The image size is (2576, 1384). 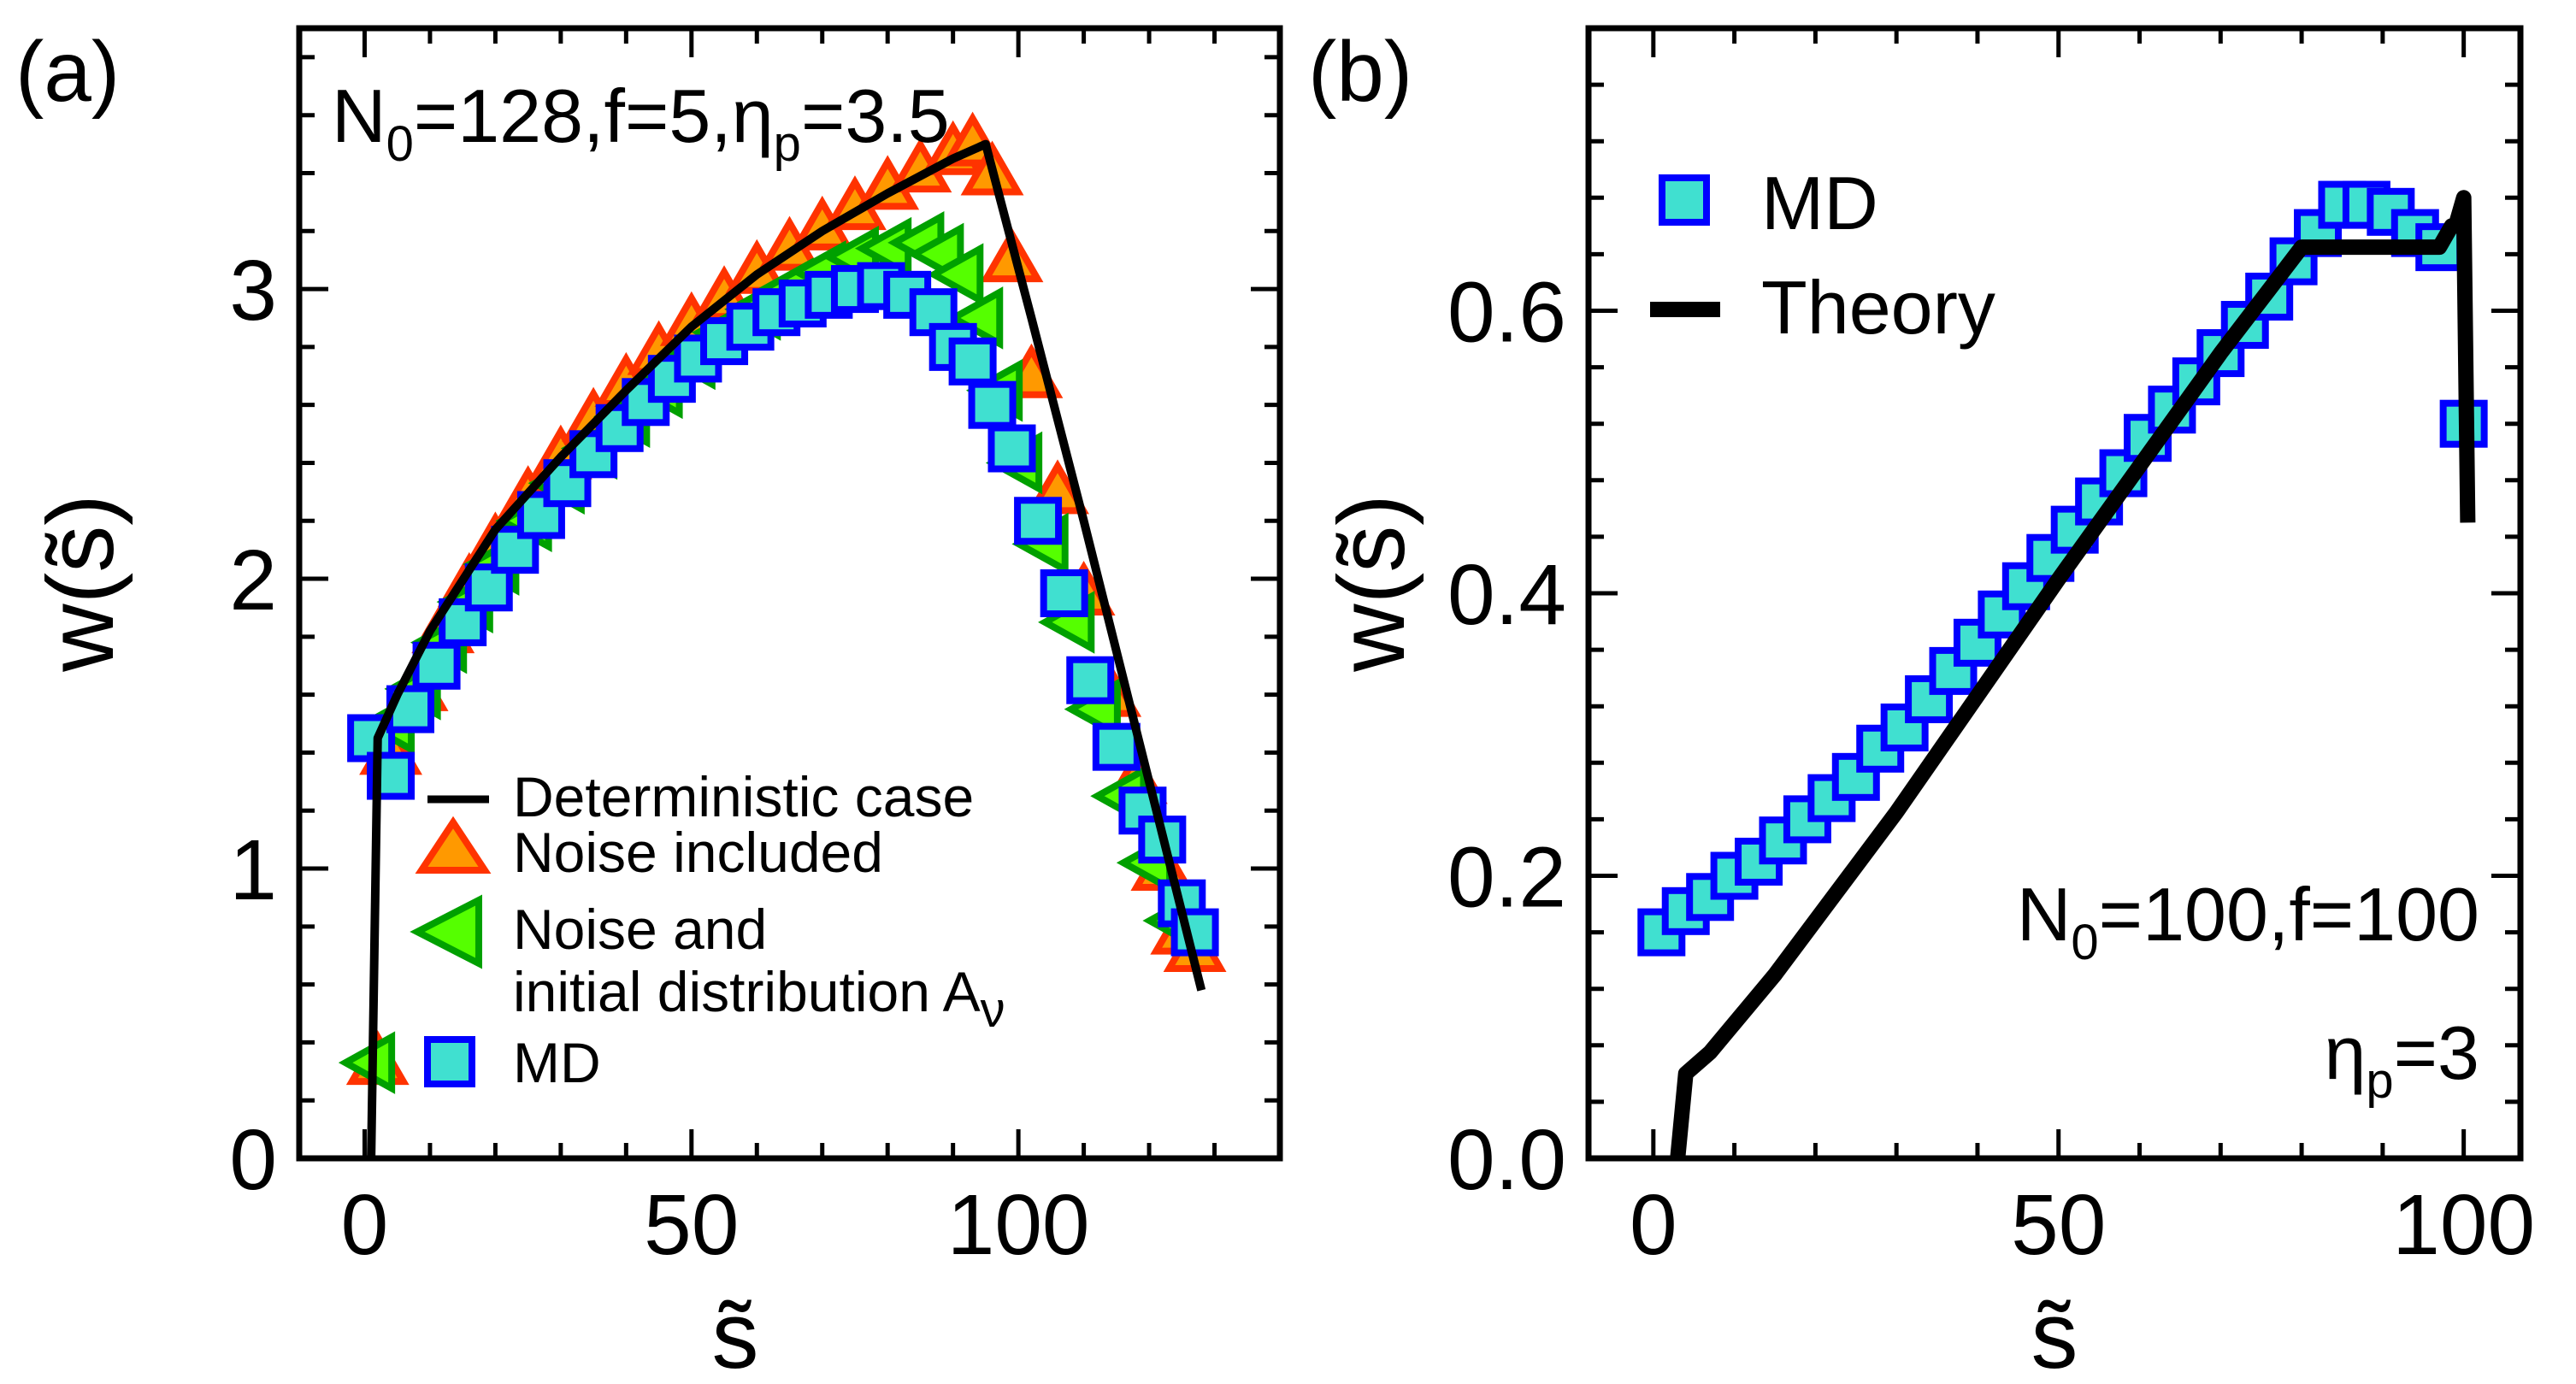 I want to click on y-tick-label: 2, so click(x=253, y=581).